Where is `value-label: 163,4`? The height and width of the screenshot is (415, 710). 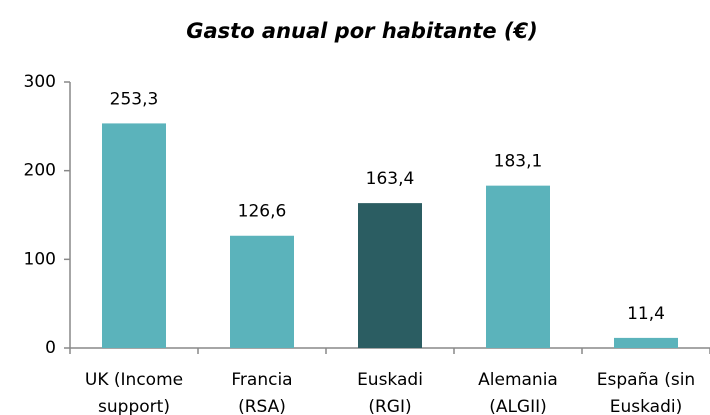
value-label: 163,4 is located at coordinates (390, 179).